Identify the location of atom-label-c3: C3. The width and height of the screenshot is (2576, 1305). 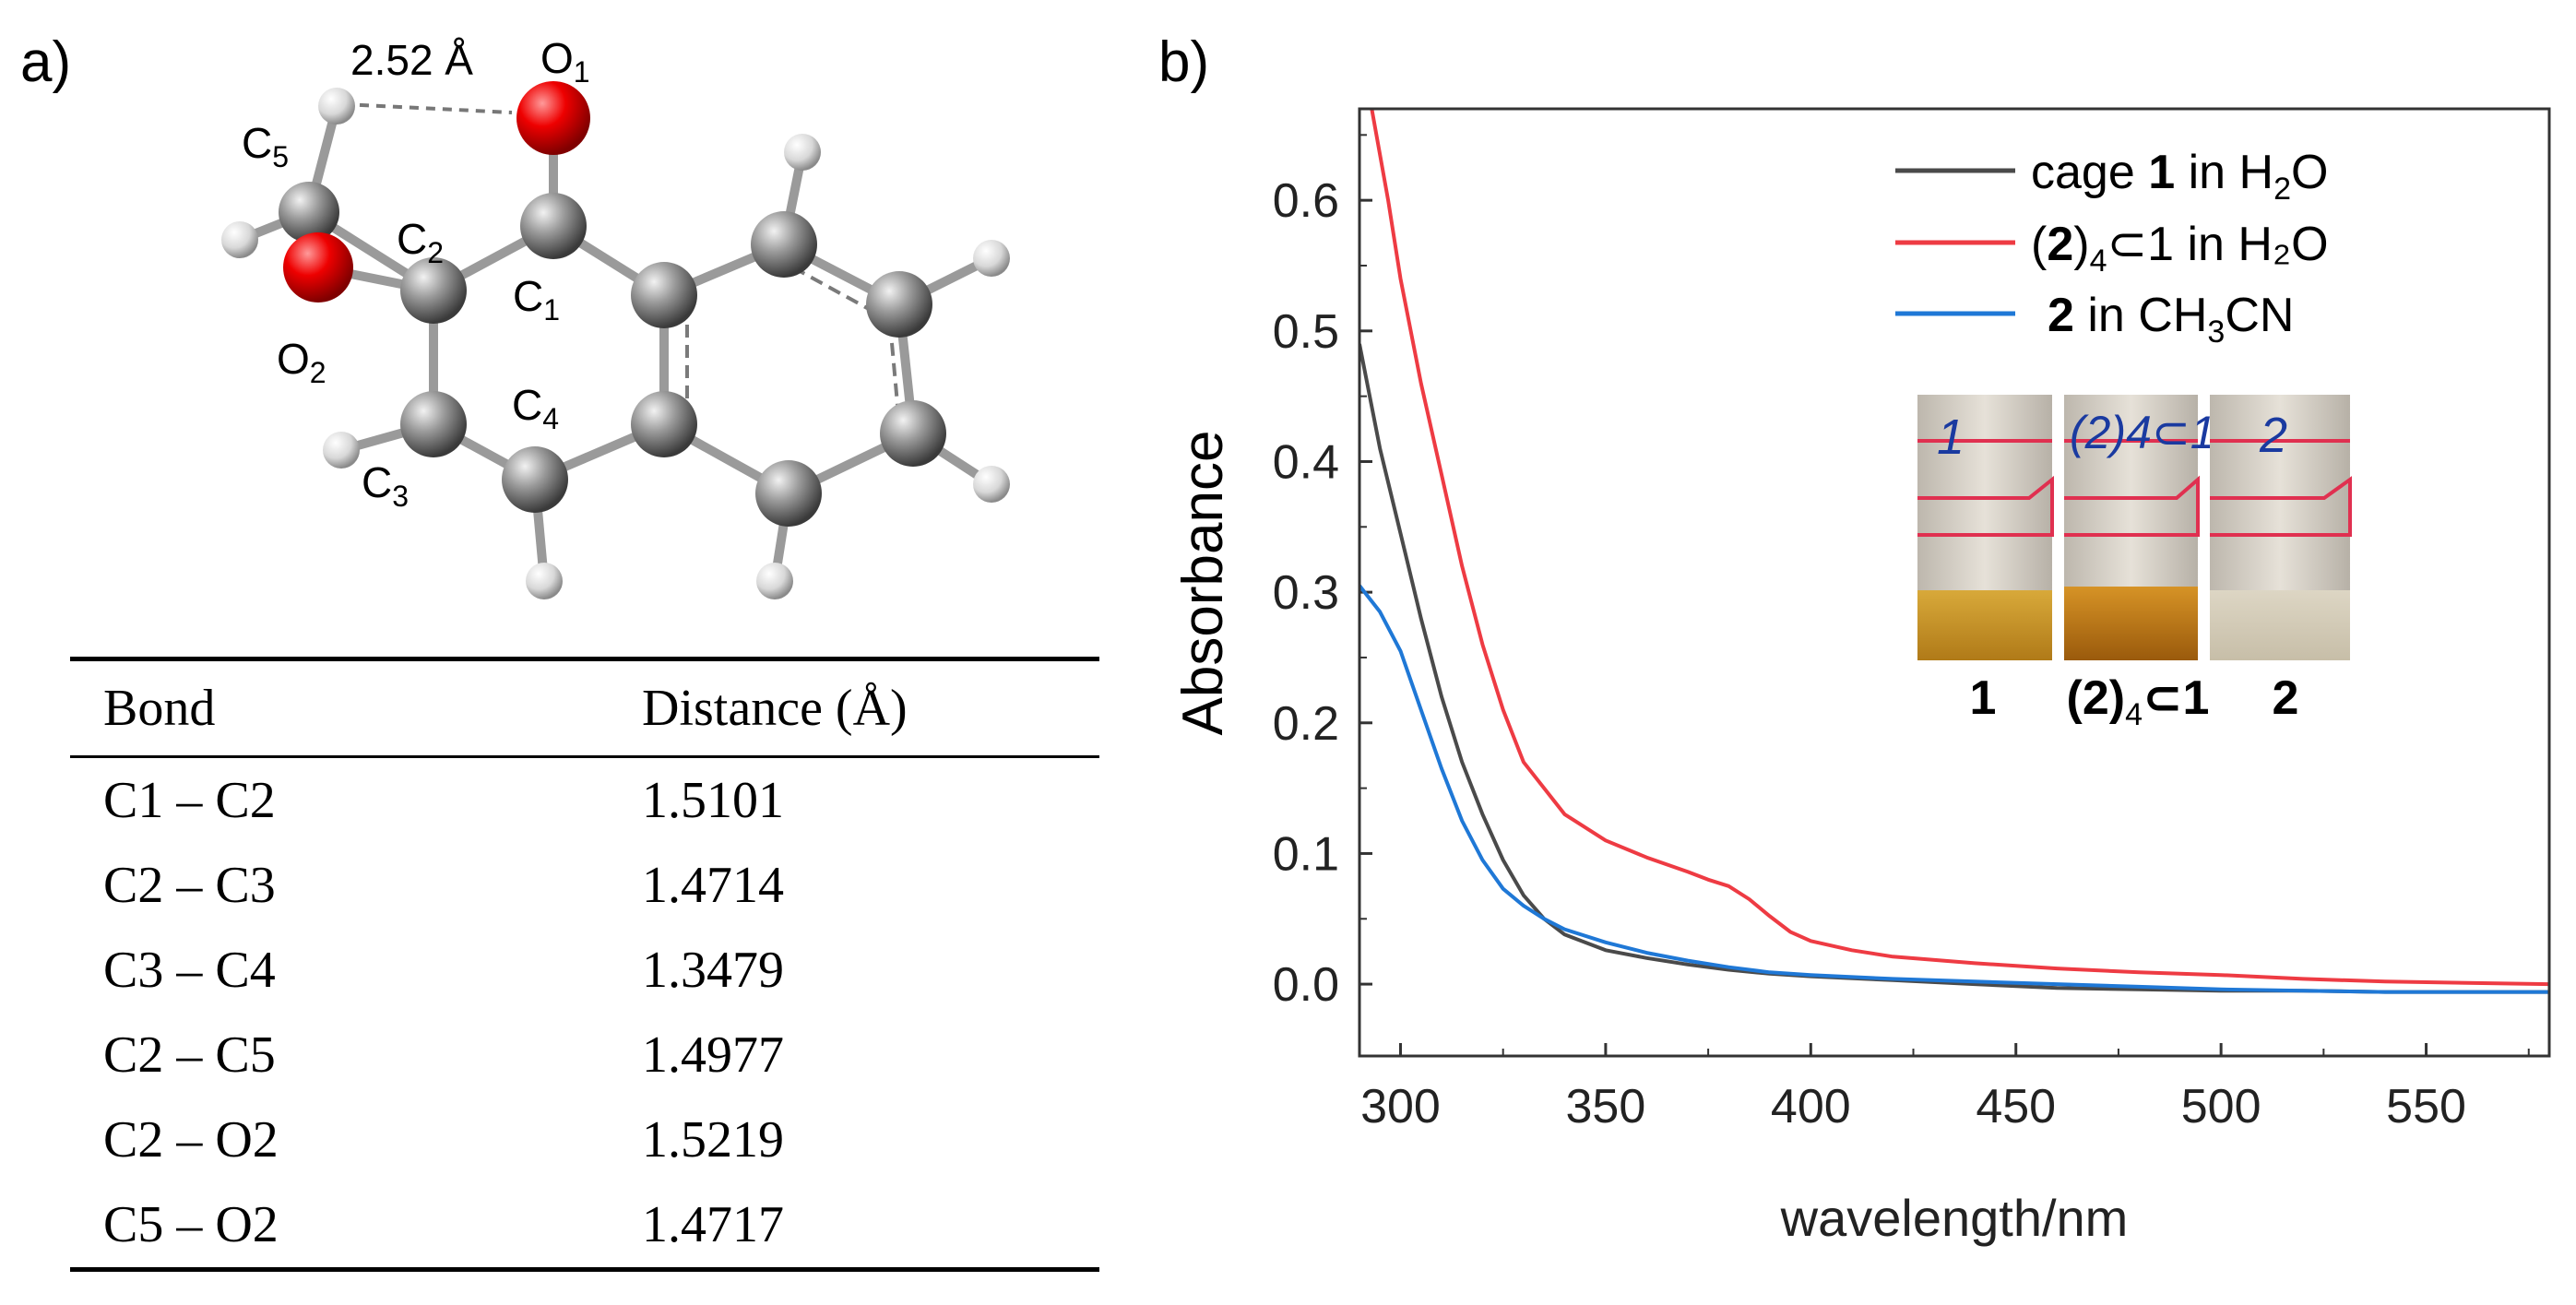
(385, 486).